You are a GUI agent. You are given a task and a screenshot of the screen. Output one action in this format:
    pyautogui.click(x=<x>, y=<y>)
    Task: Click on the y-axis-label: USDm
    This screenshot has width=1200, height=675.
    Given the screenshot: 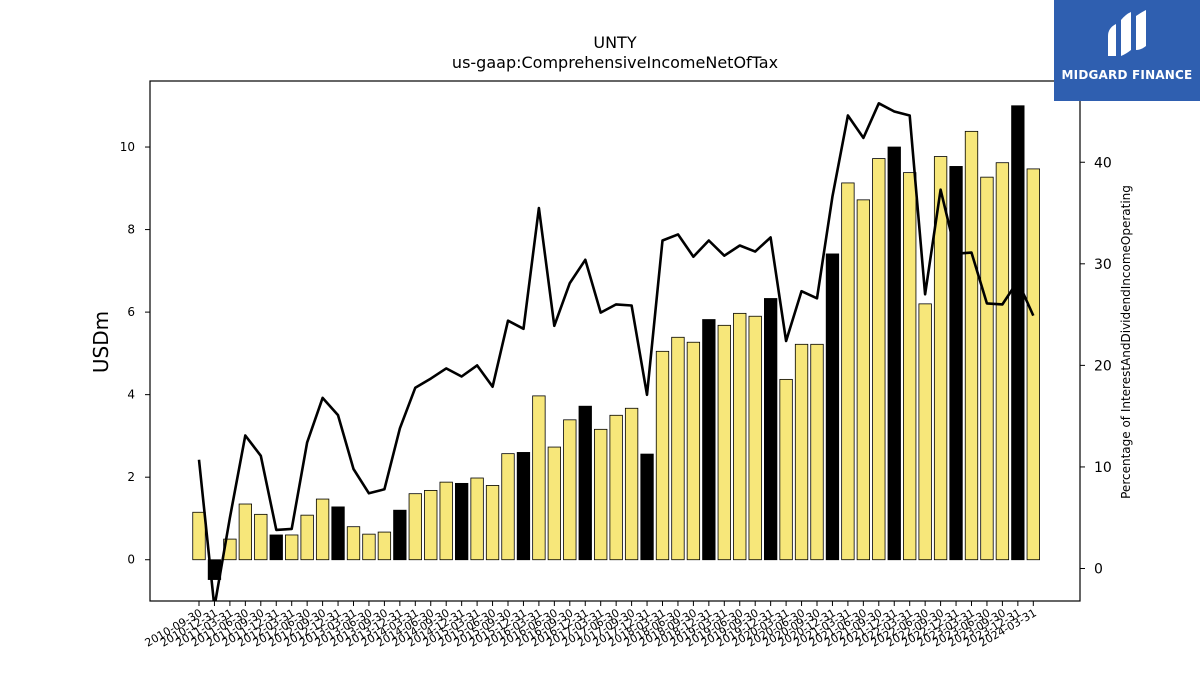 What is the action you would take?
    pyautogui.click(x=101, y=342)
    